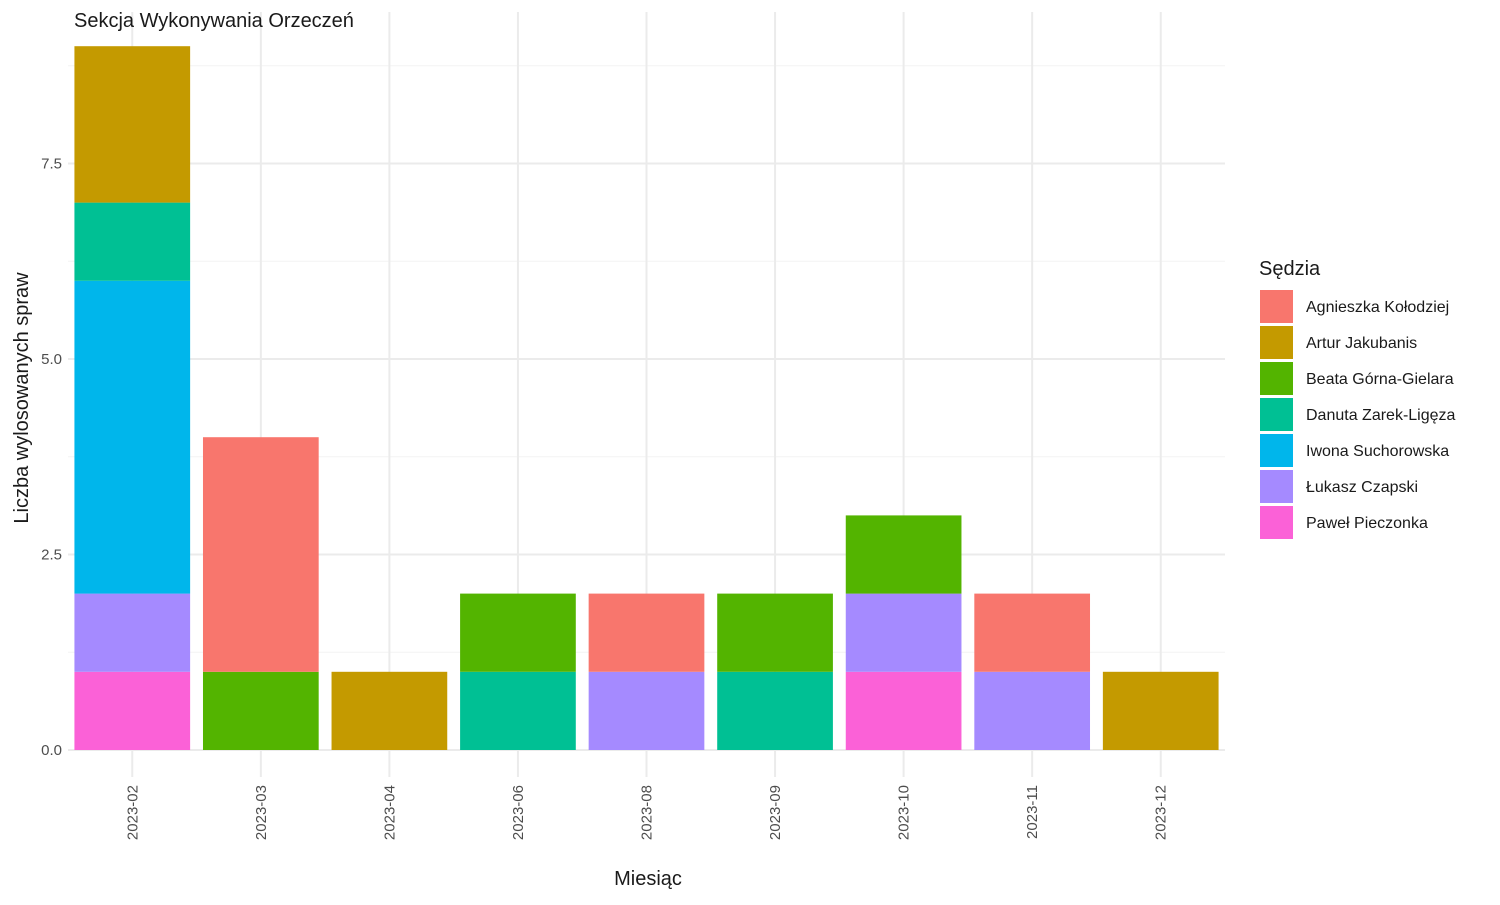  I want to click on legend-label: Danuta Zarek-Ligęza, so click(1381, 415).